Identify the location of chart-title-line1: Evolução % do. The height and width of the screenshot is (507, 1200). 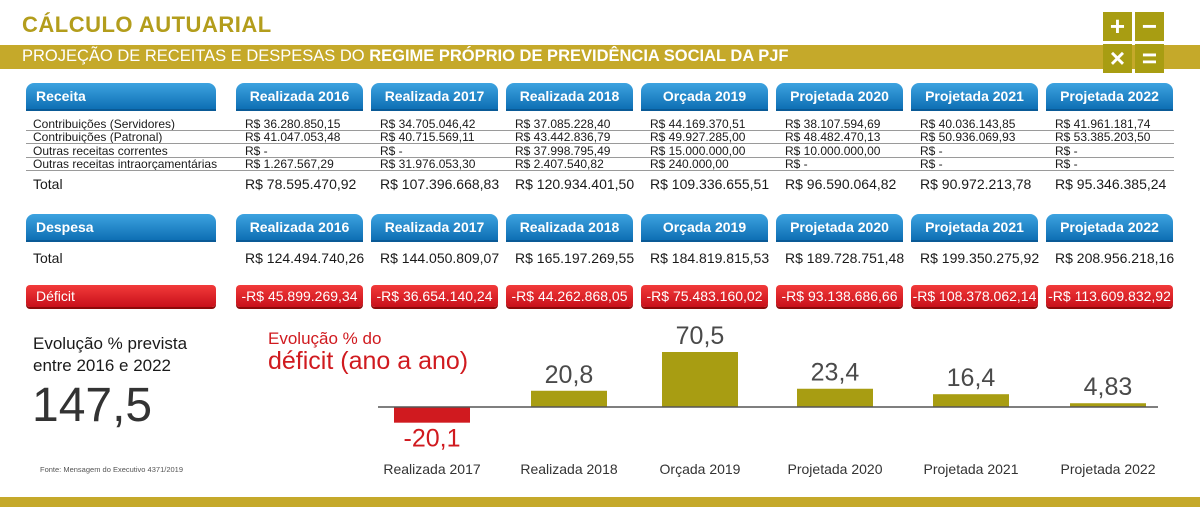
(325, 338).